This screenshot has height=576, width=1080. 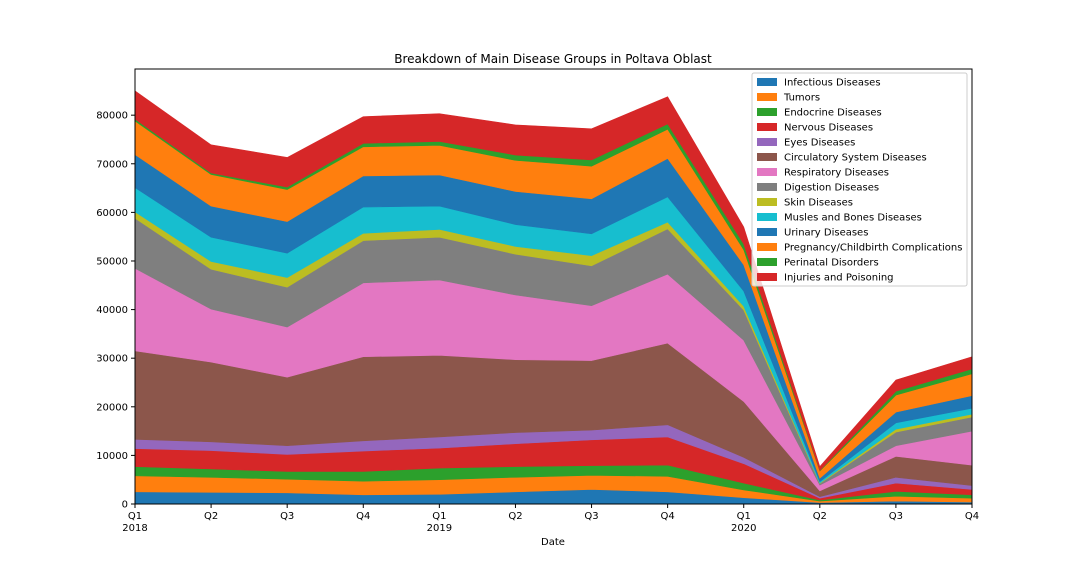 I want to click on y-tick-label: 30000, so click(x=112, y=359).